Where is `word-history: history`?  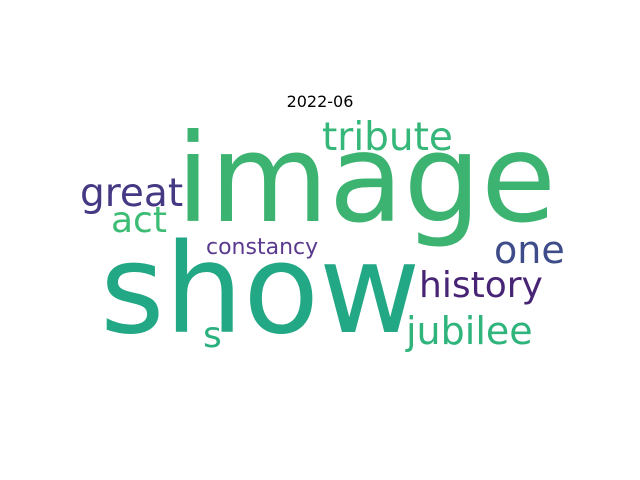 word-history: history is located at coordinates (481, 285).